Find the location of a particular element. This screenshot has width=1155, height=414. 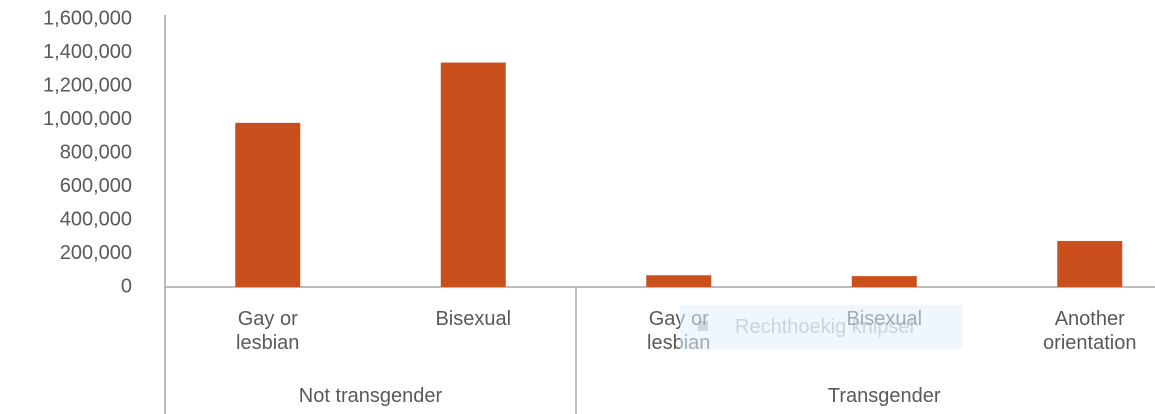

y-tick-label: 200,000 is located at coordinates (96, 253).